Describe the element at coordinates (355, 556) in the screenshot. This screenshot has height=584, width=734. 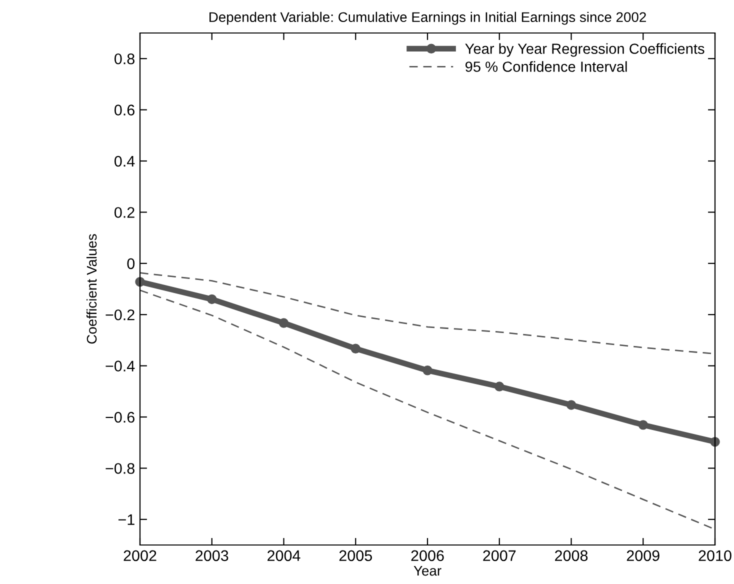
I see `x-tick-label: 2005` at that location.